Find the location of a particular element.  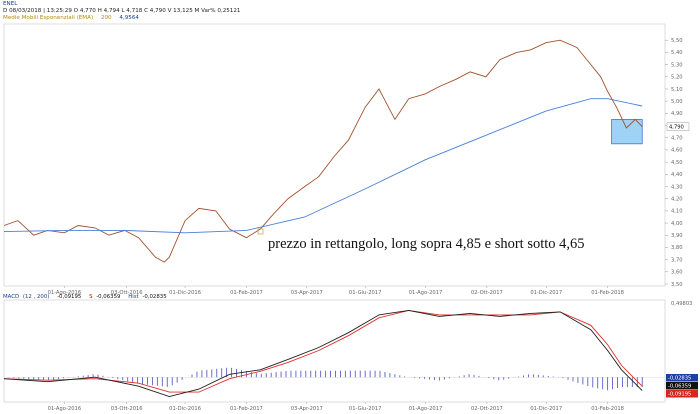

macd-params: (12 , 200) is located at coordinates (36, 297).